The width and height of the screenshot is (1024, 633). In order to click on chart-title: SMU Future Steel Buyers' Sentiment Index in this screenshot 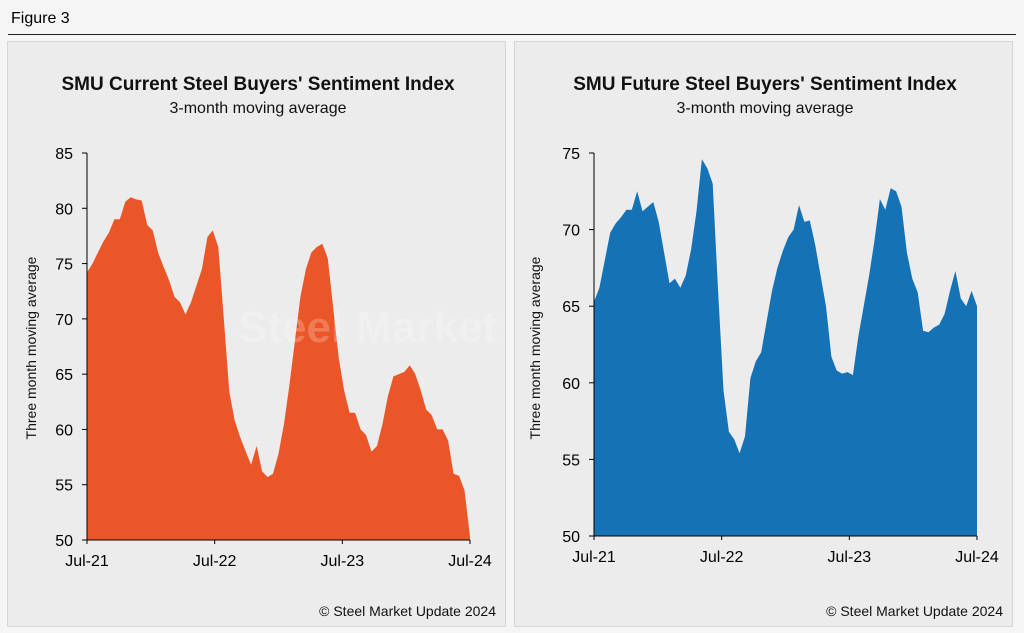, I will do `click(765, 84)`.